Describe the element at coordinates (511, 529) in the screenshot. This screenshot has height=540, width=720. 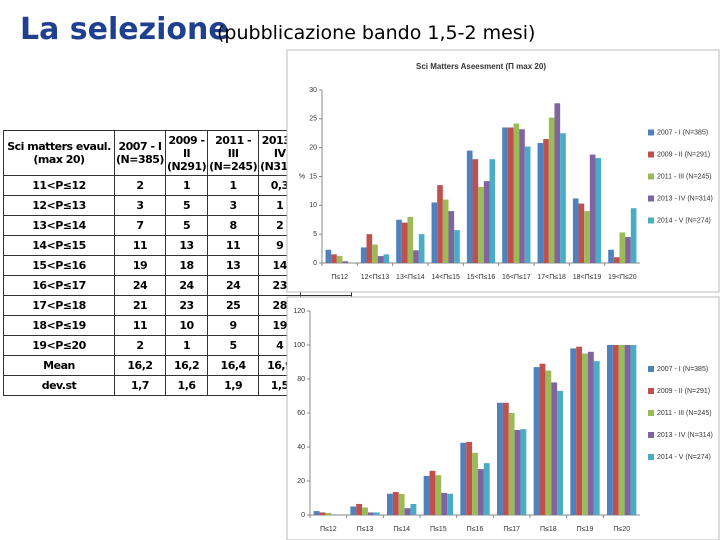
I see `x-tick-label: Π≤17` at that location.